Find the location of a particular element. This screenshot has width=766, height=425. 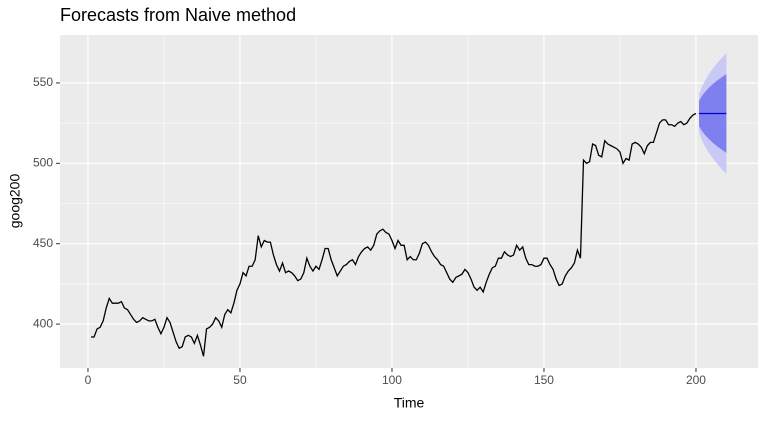

x-tick-label: 100 is located at coordinates (392, 380).